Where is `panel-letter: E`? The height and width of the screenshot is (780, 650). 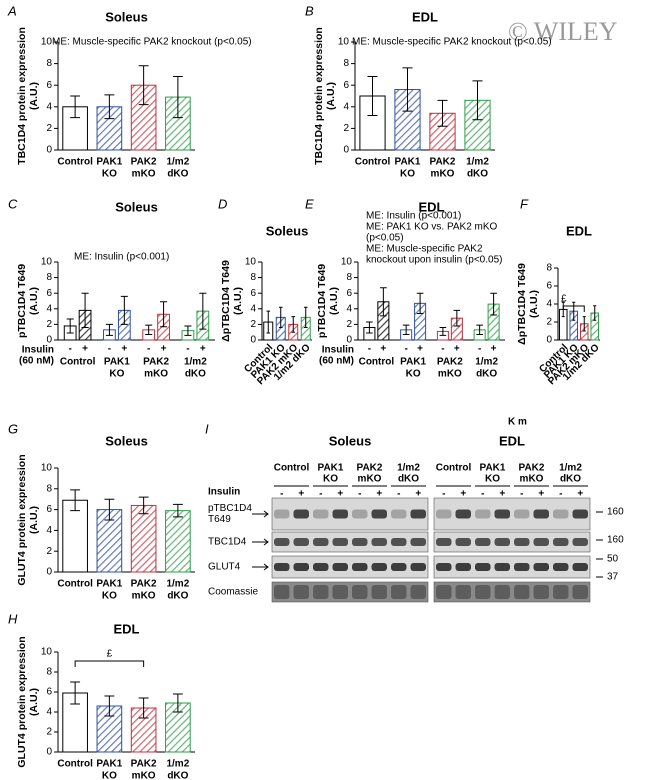 panel-letter: E is located at coordinates (309, 203).